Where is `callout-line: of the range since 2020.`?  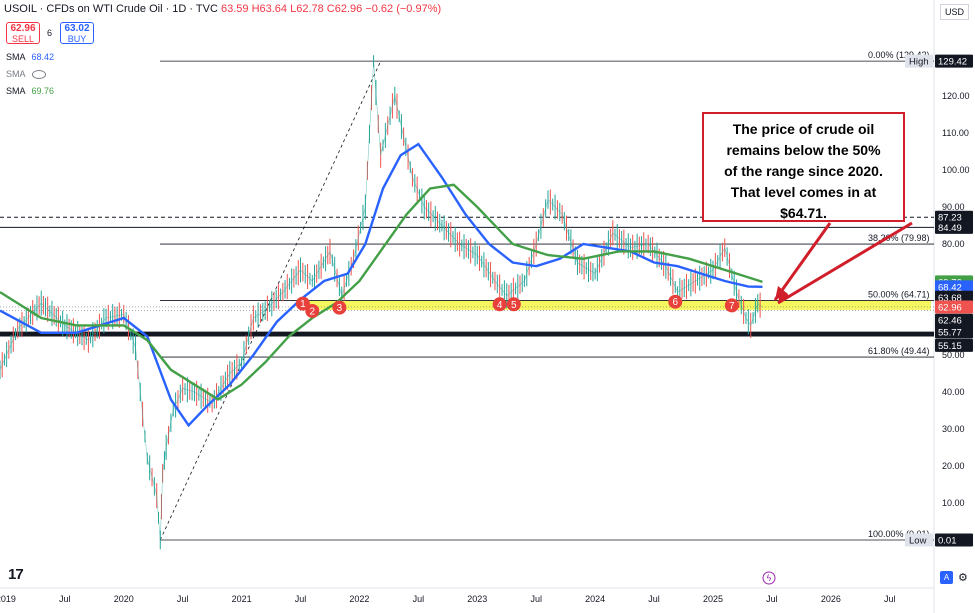
callout-line: of the range since 2020. is located at coordinates (803, 171).